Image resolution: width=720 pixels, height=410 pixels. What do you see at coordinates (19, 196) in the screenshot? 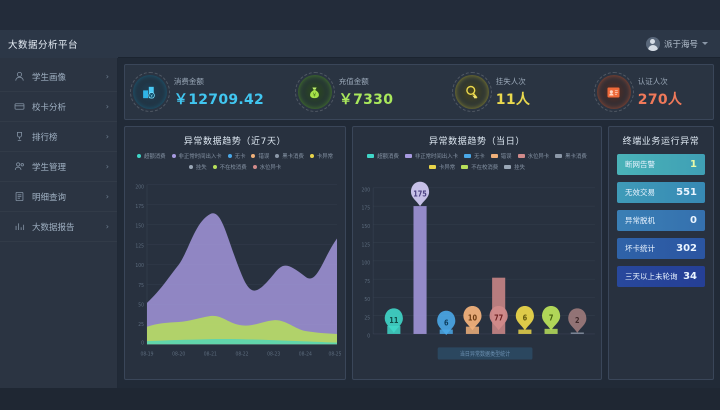
I see `document-icon` at bounding box center [19, 196].